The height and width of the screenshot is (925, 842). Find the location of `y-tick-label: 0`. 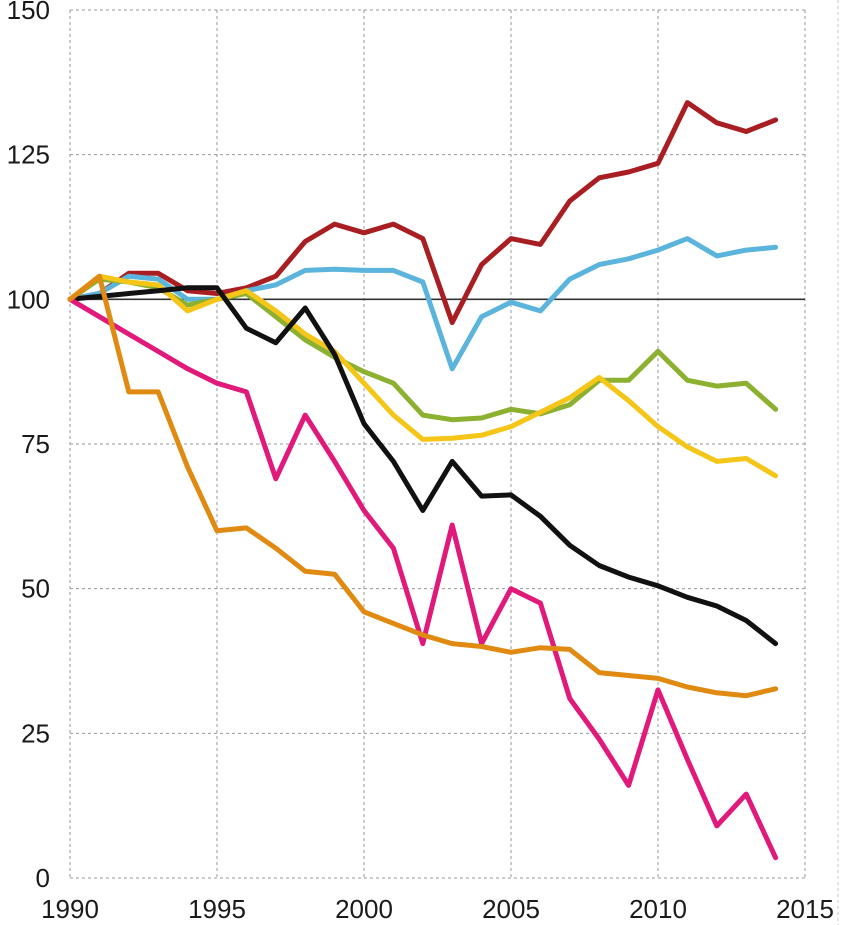

y-tick-label: 0 is located at coordinates (43, 878).